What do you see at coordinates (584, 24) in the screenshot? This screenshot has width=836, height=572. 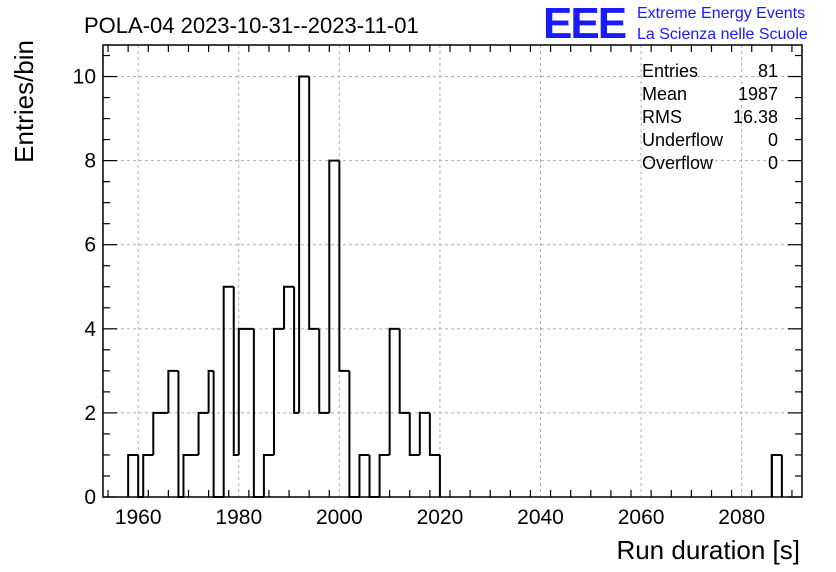 I see `logo-mark: EEE` at bounding box center [584, 24].